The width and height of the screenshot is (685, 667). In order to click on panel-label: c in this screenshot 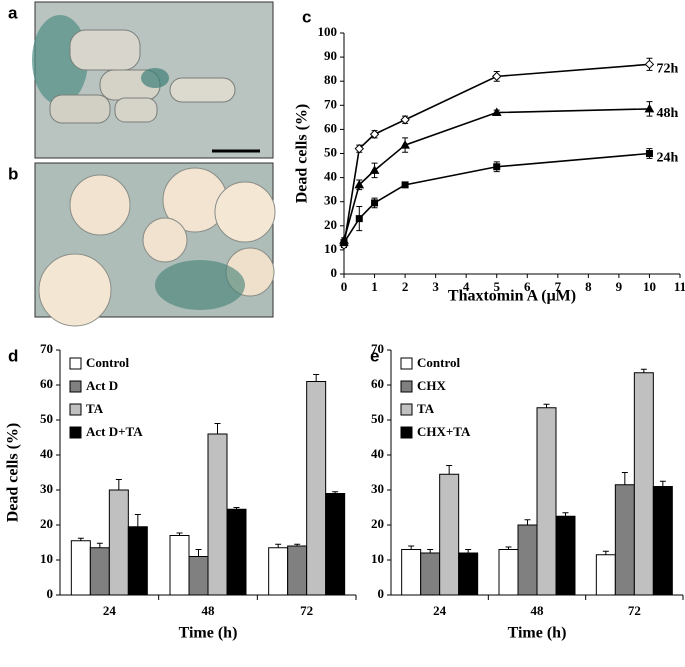, I will do `click(306, 16)`.